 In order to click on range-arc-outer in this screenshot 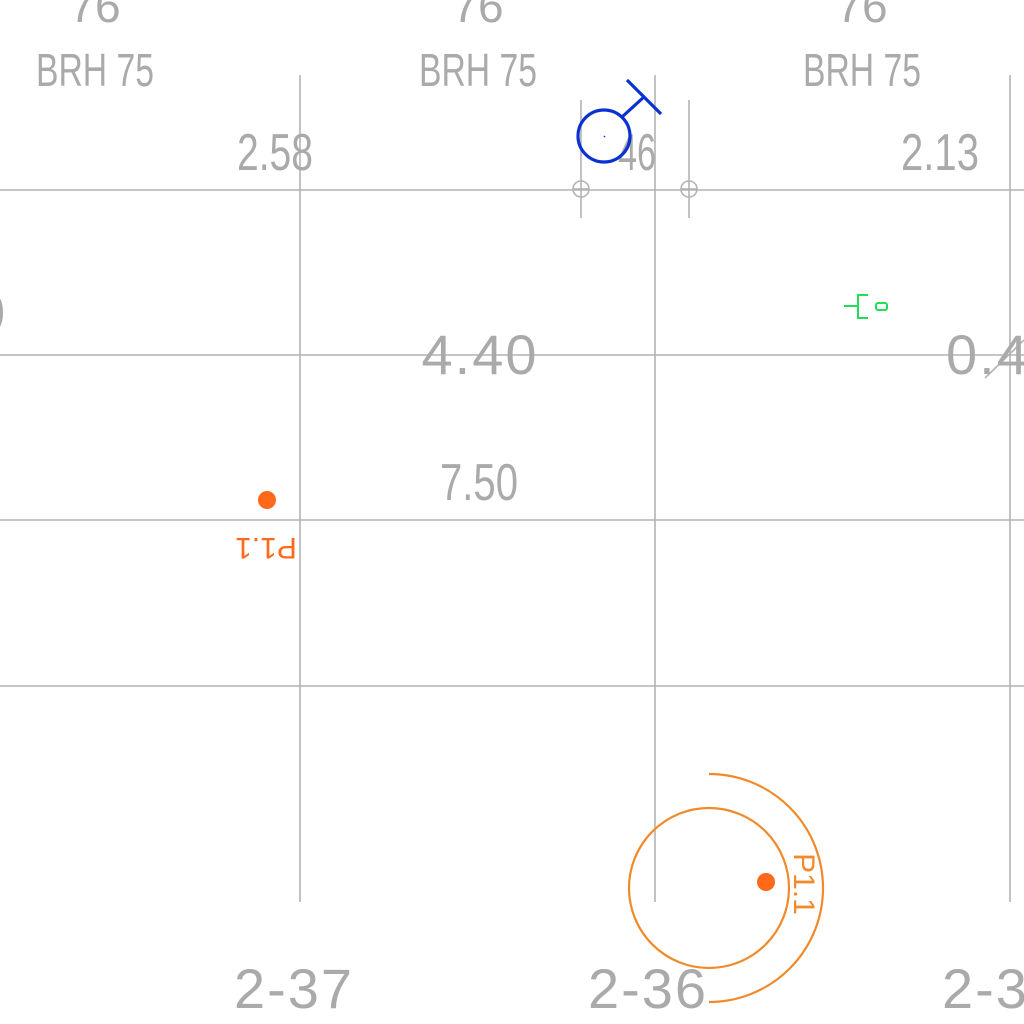, I will do `click(766, 888)`.